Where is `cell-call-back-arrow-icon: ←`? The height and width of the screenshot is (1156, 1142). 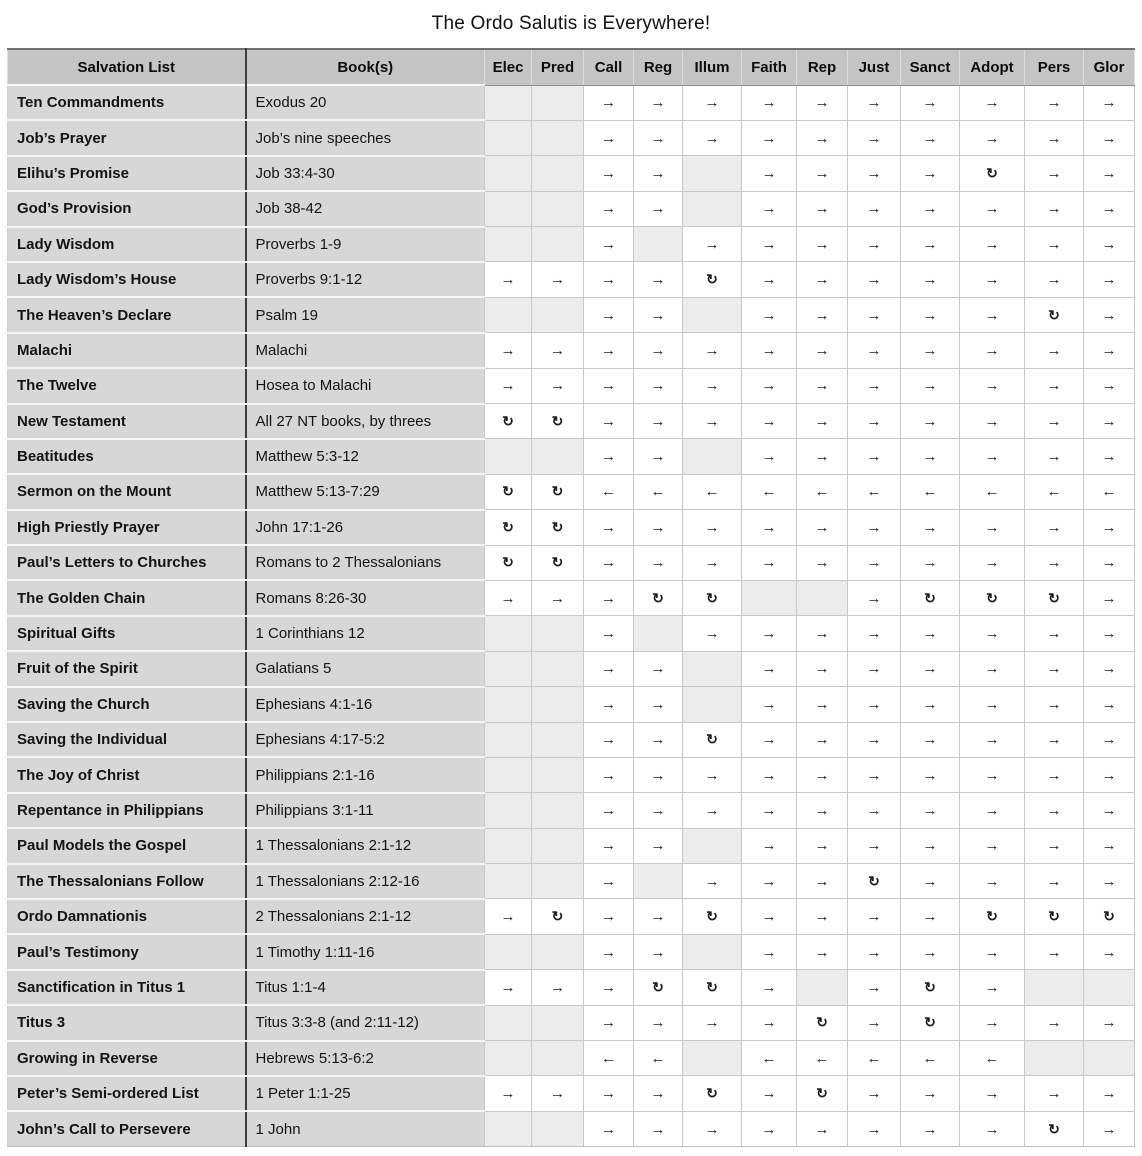 cell-call-back-arrow-icon: ← is located at coordinates (608, 492).